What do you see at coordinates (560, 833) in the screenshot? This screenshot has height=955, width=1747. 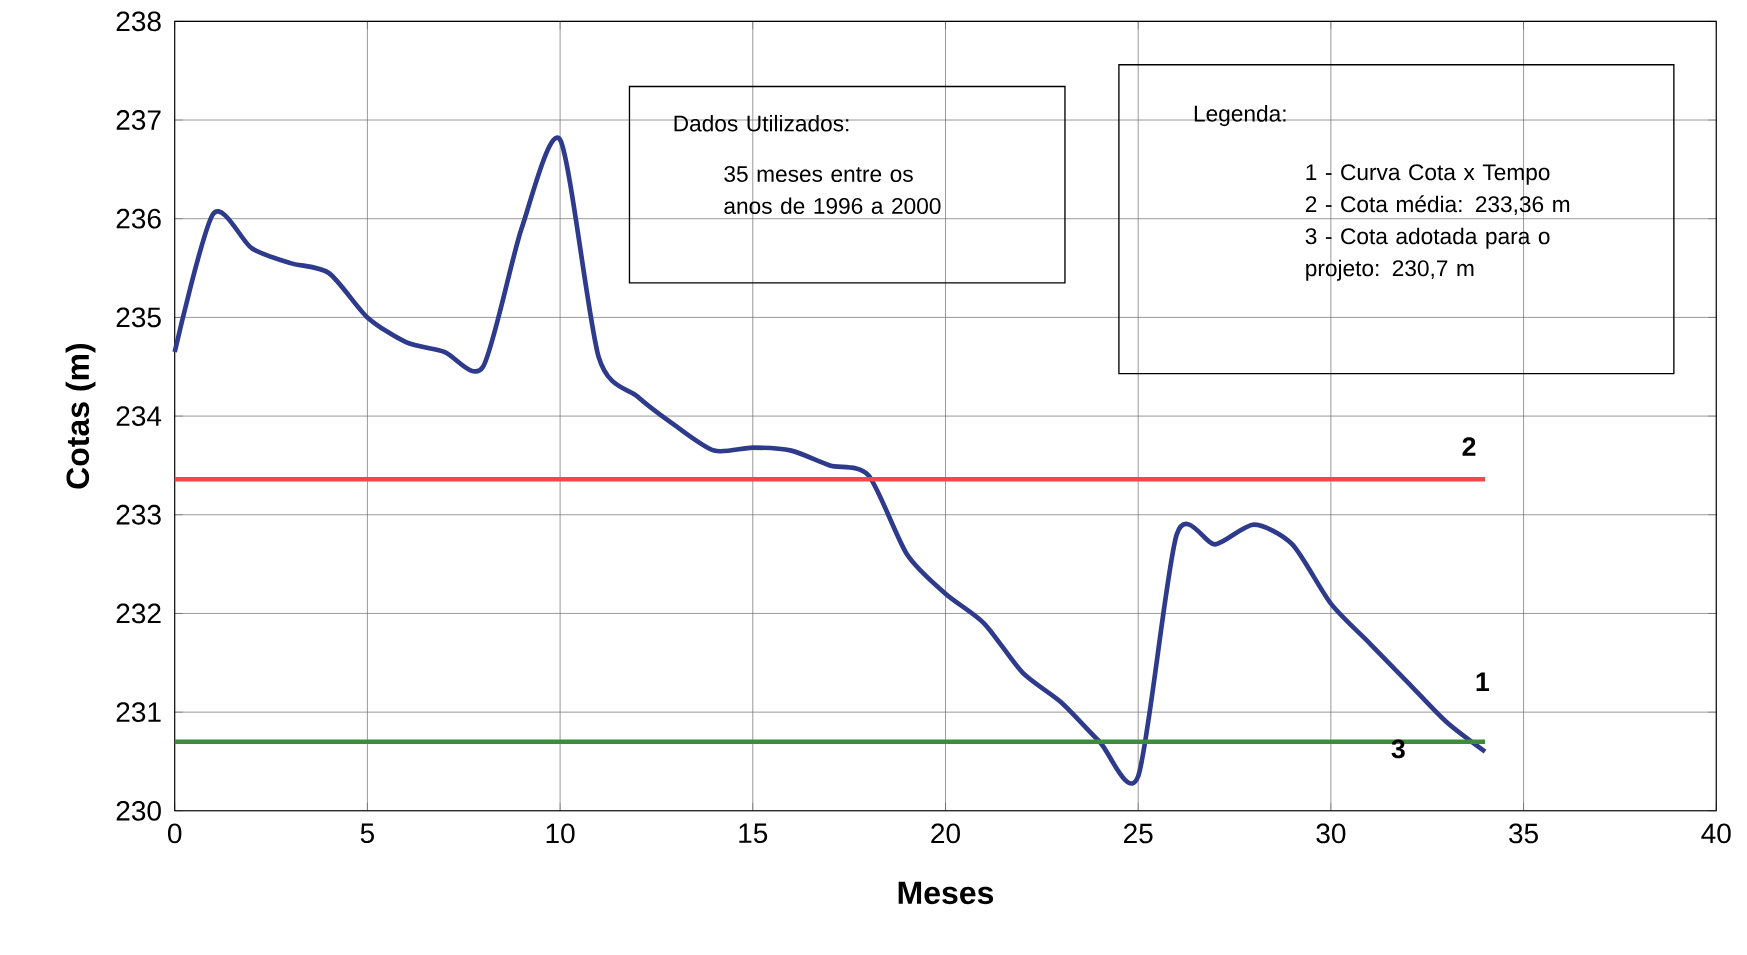 I see `x-tick-label: 10` at bounding box center [560, 833].